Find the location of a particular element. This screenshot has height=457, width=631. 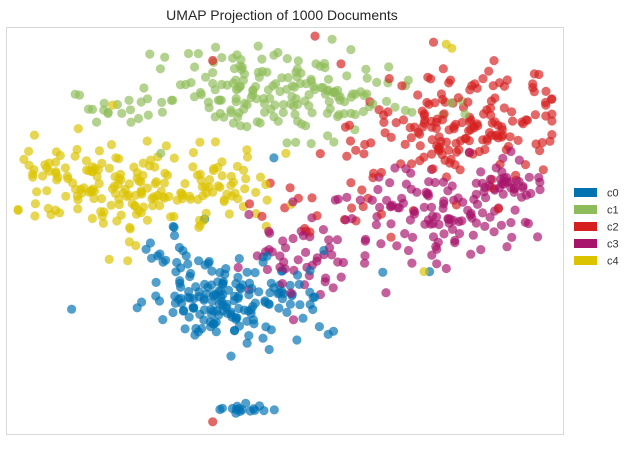

legend-swatch-c1 is located at coordinates (585, 209).